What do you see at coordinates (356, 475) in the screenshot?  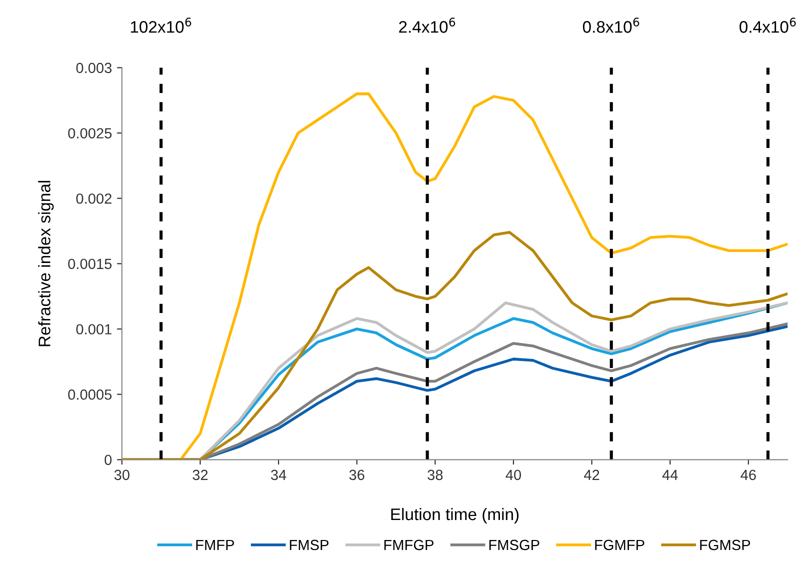 I see `x-tick-label: 36` at bounding box center [356, 475].